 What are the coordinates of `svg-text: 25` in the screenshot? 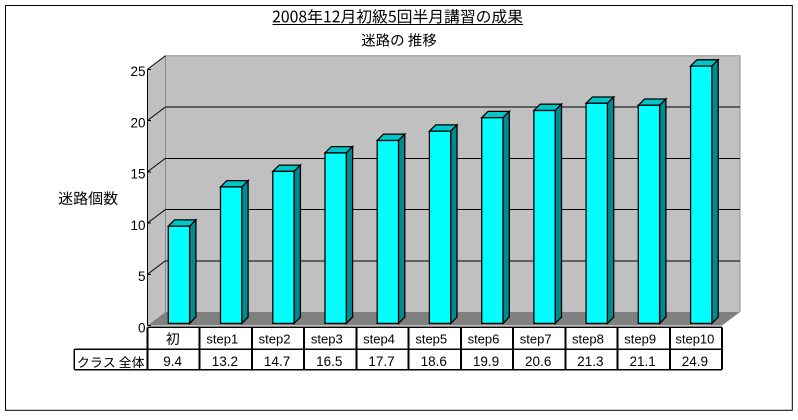 It's located at (137, 71).